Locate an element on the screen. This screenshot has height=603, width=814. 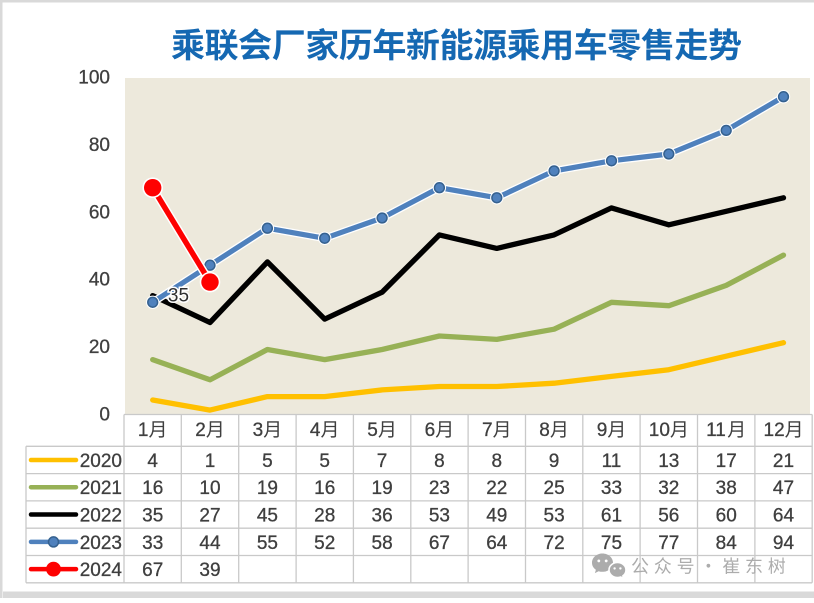
svg-text: 28 is located at coordinates (324, 516).